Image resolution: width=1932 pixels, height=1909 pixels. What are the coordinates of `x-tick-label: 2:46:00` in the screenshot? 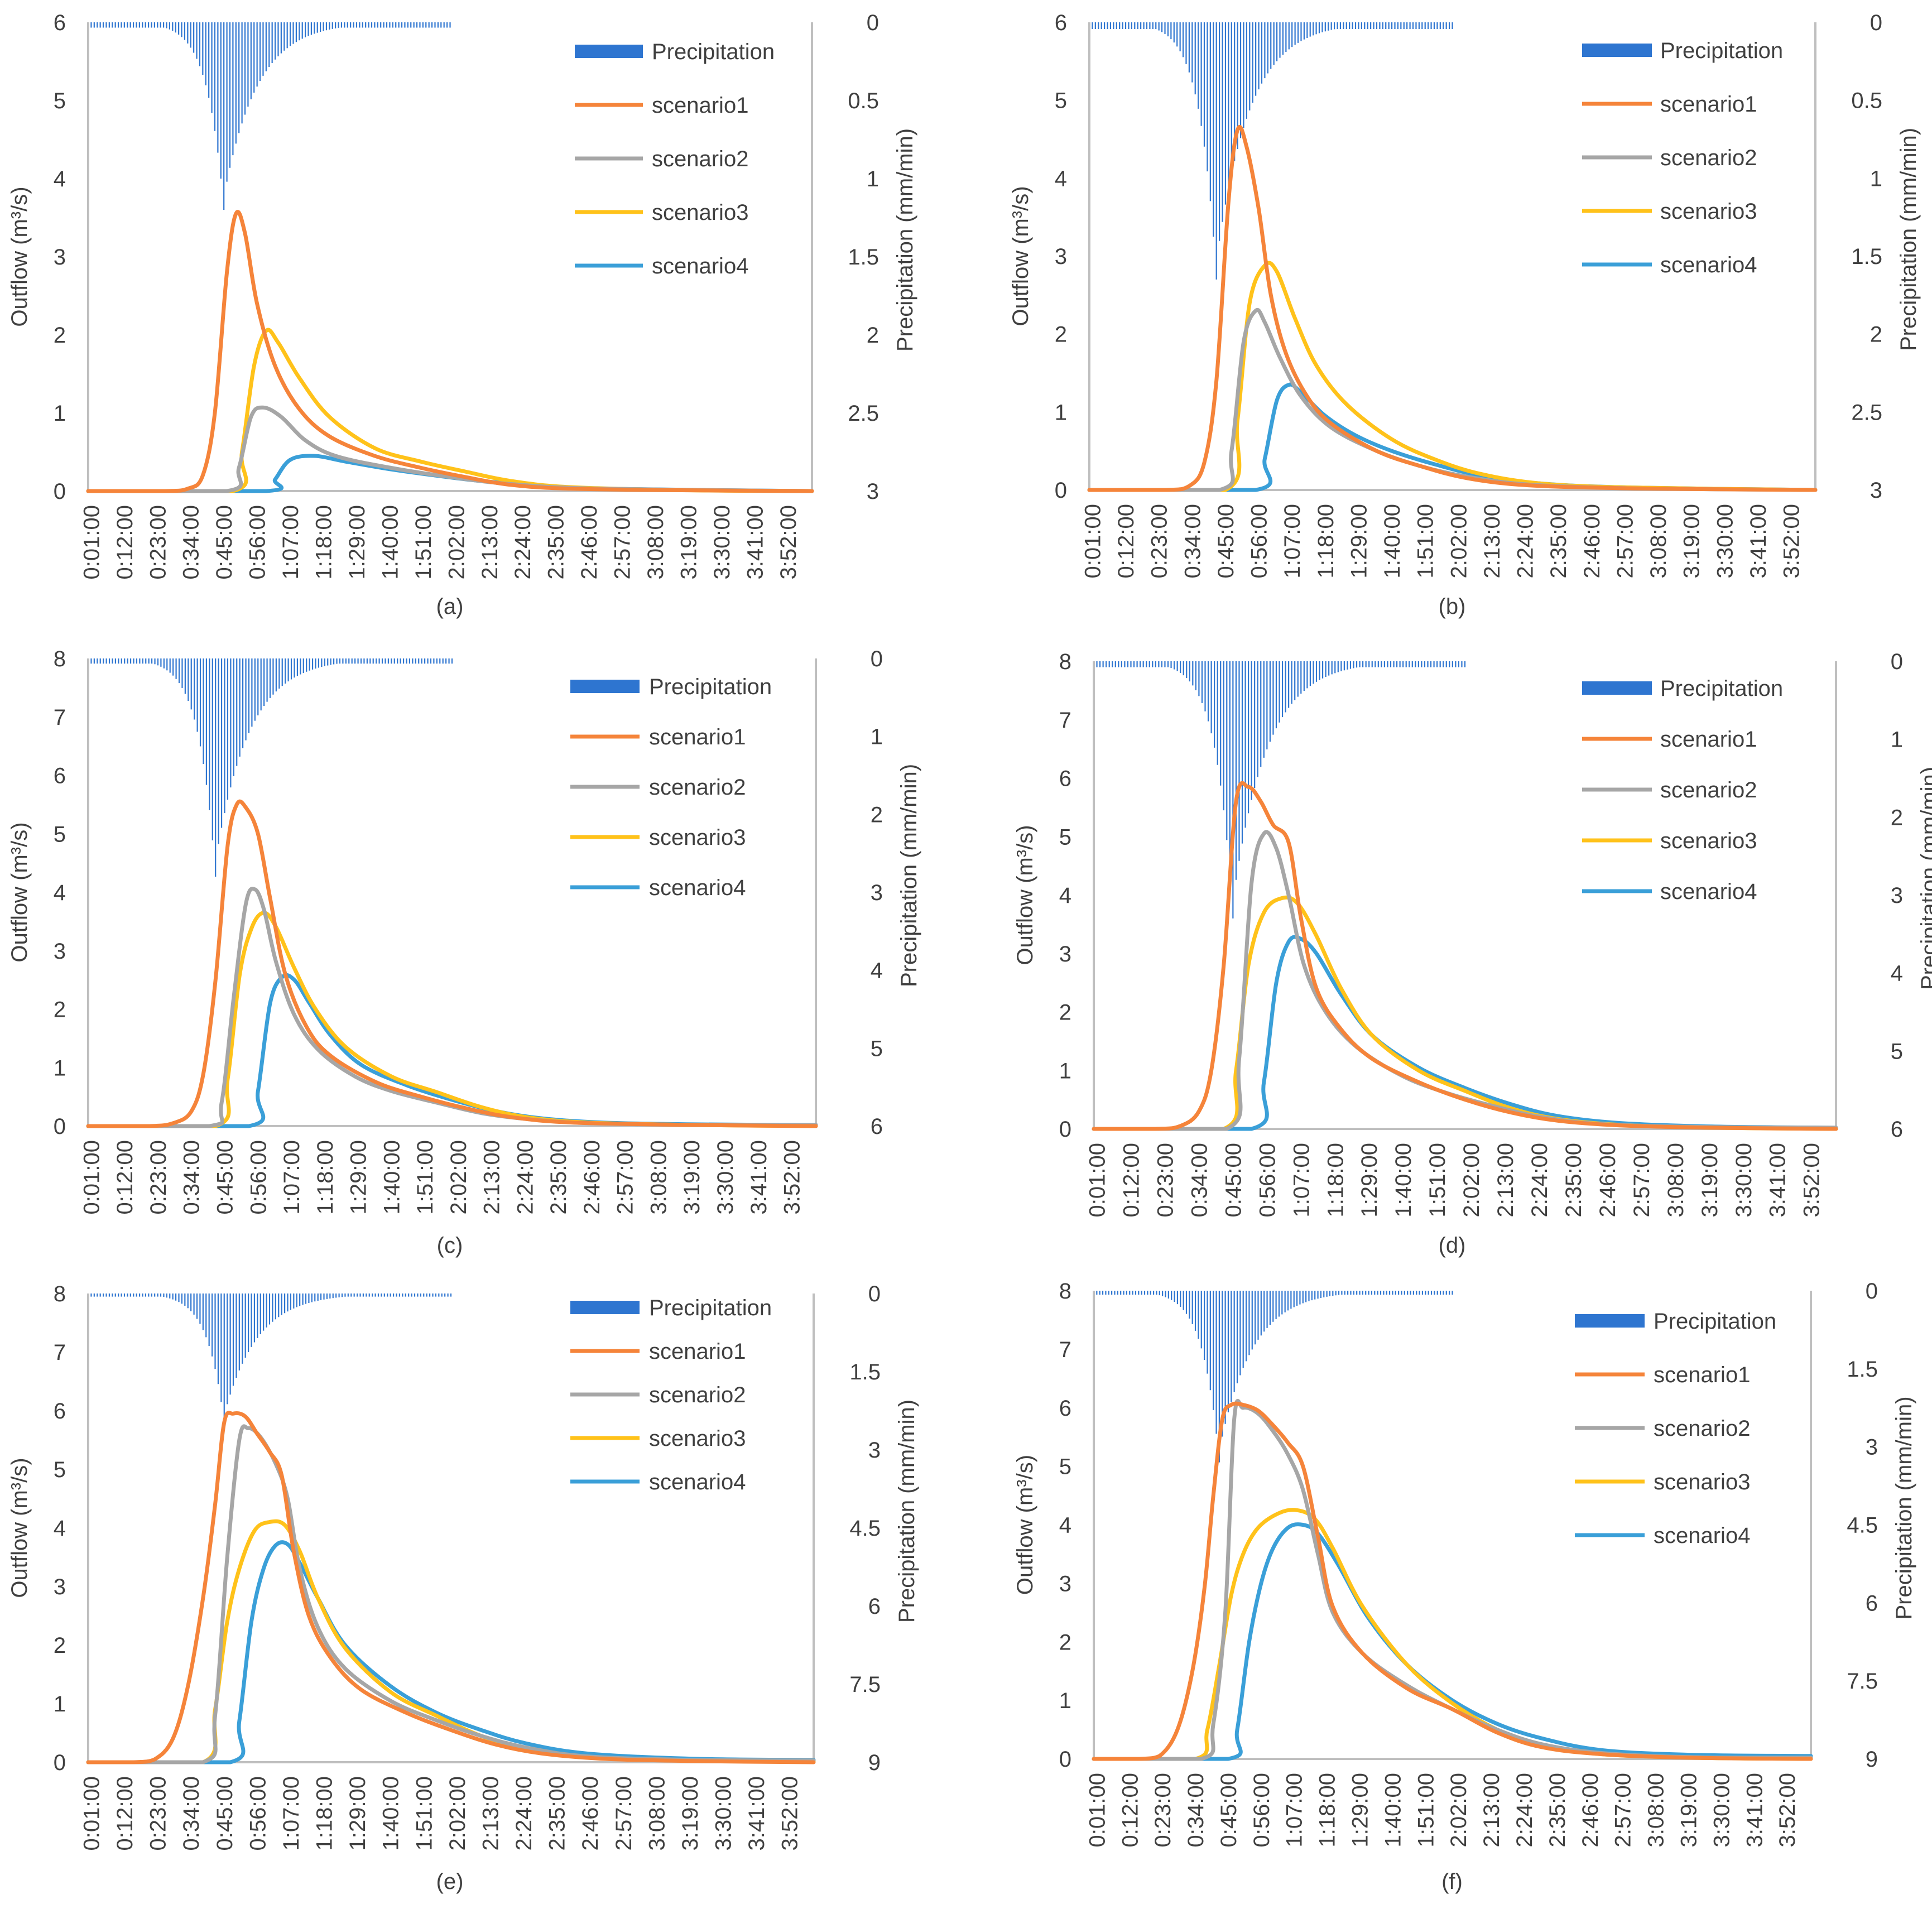 It's located at (1607, 1180).